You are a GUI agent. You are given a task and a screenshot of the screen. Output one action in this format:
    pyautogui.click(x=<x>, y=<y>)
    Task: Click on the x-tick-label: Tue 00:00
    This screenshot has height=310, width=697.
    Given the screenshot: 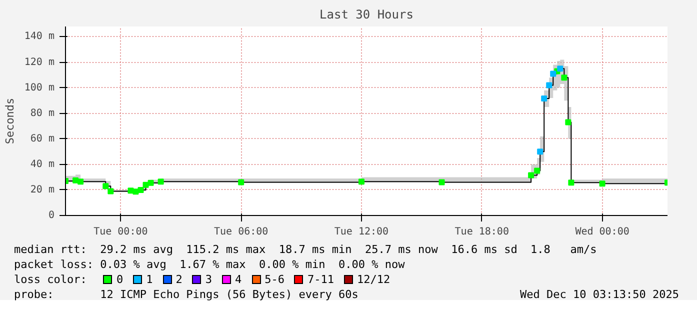 What is the action you would take?
    pyautogui.click(x=121, y=232)
    